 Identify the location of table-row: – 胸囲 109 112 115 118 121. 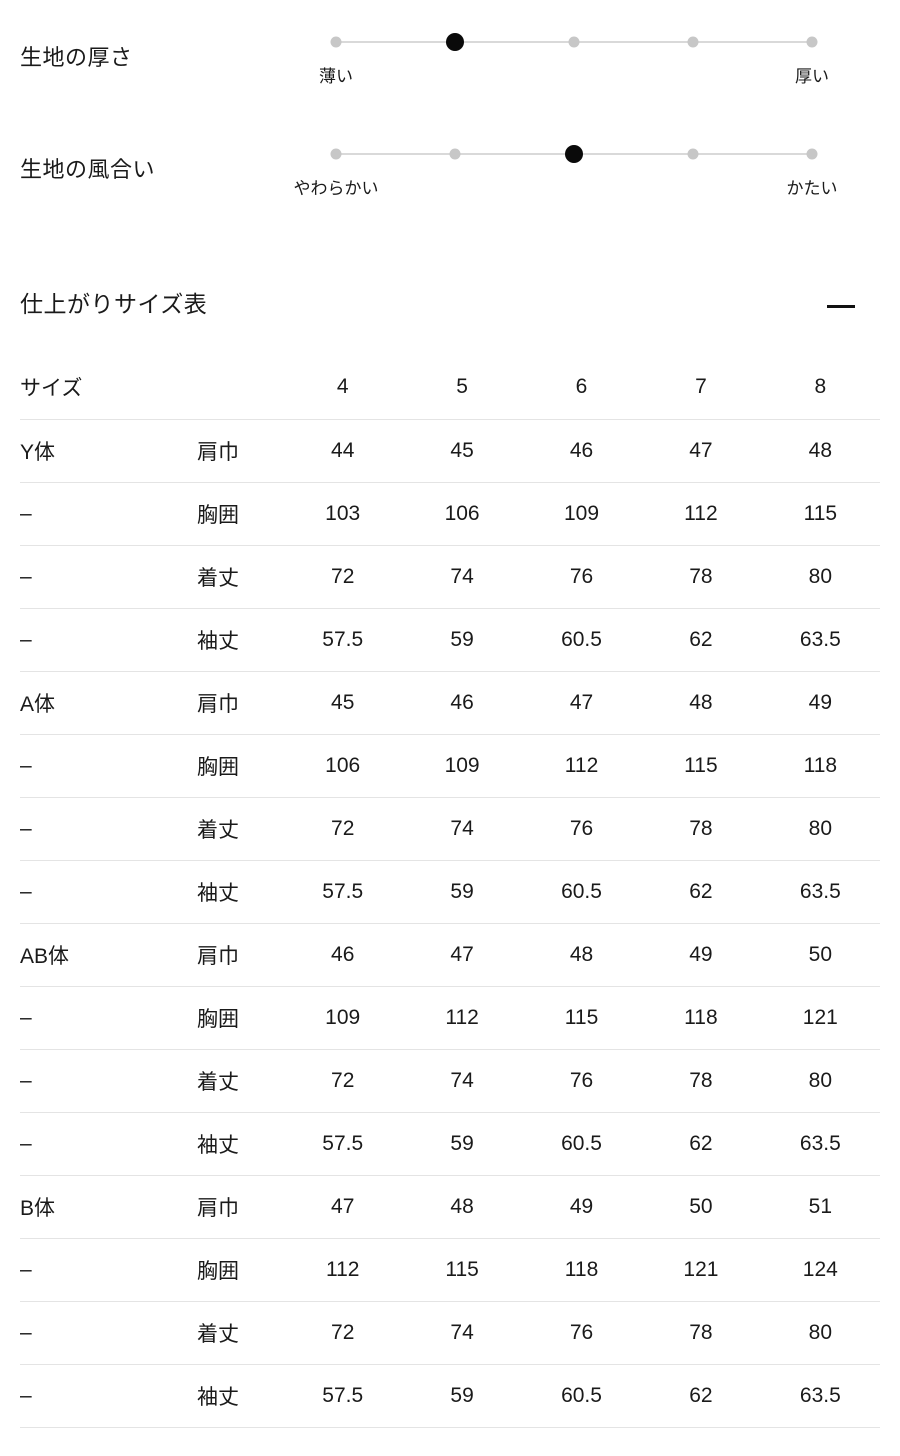
(450, 1018).